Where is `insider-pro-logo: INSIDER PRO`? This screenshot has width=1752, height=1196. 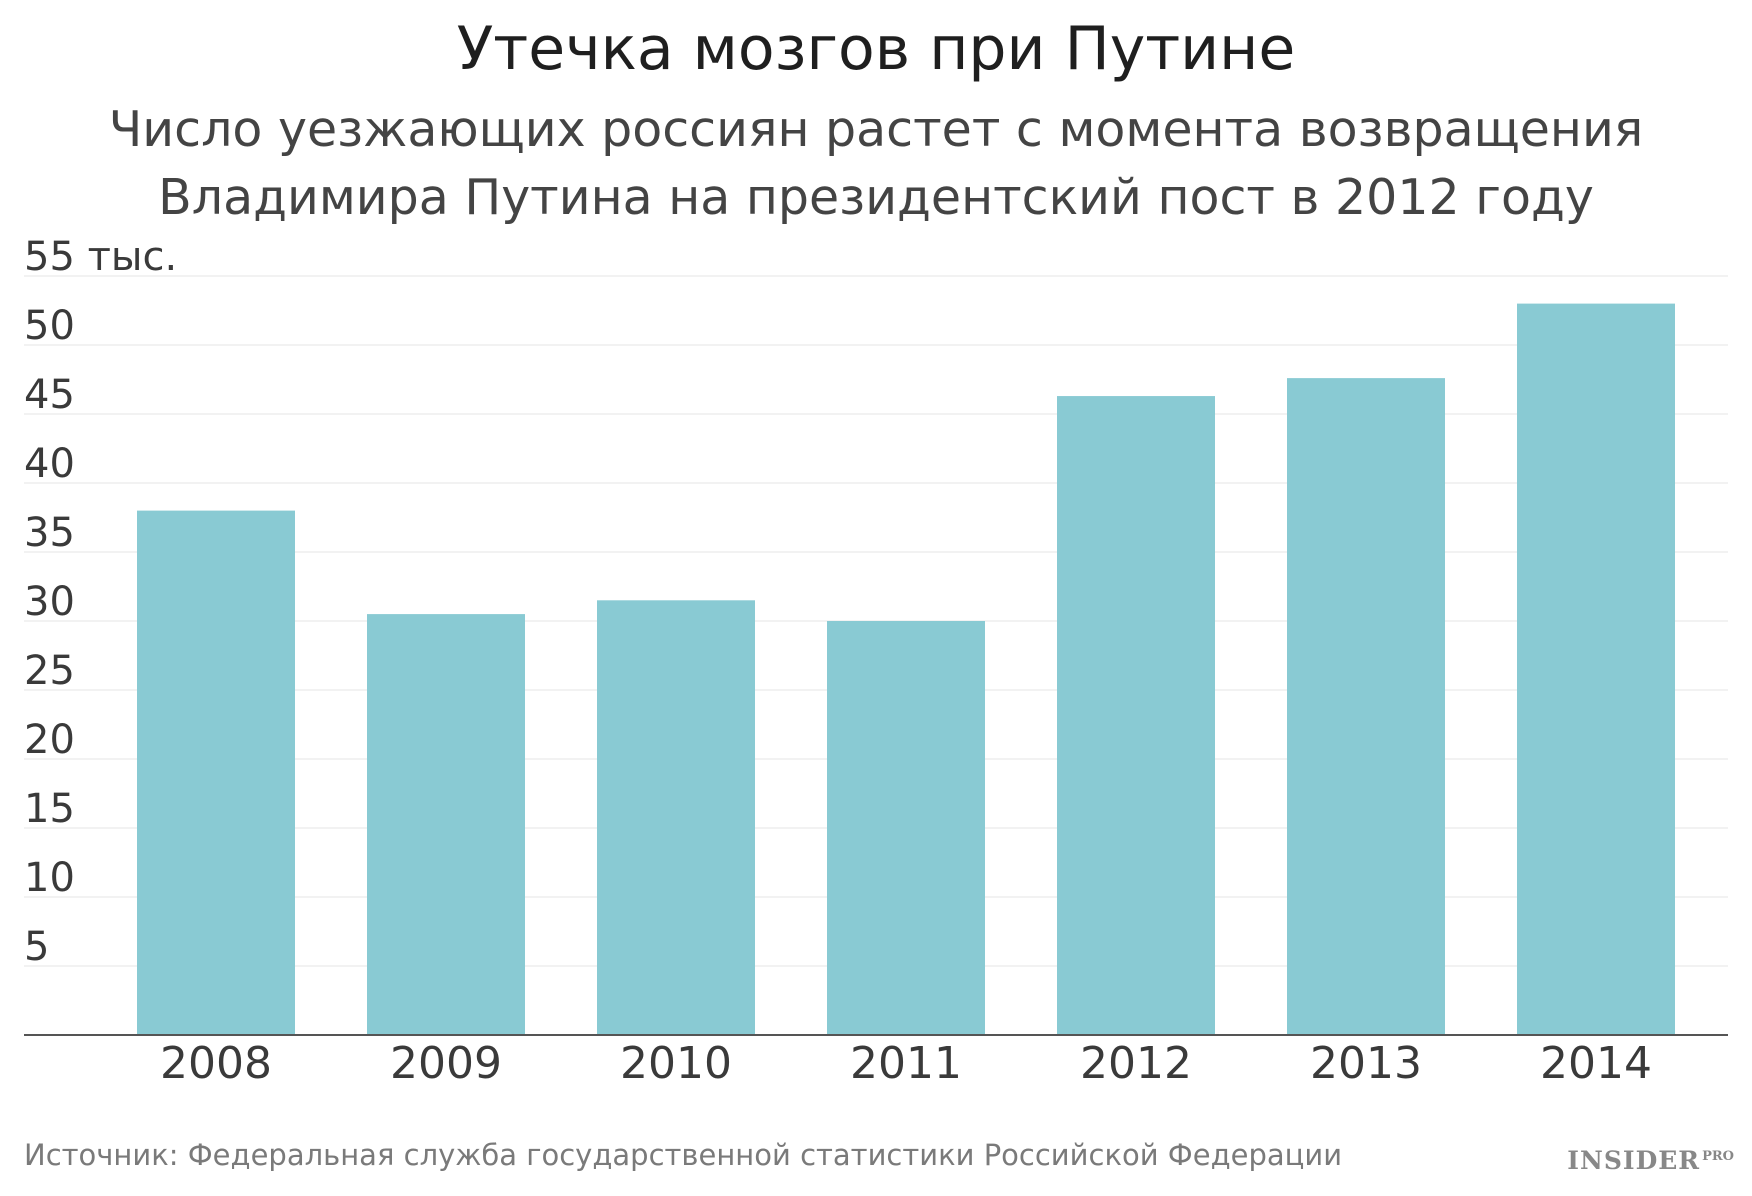 insider-pro-logo: INSIDER PRO is located at coordinates (1650, 1160).